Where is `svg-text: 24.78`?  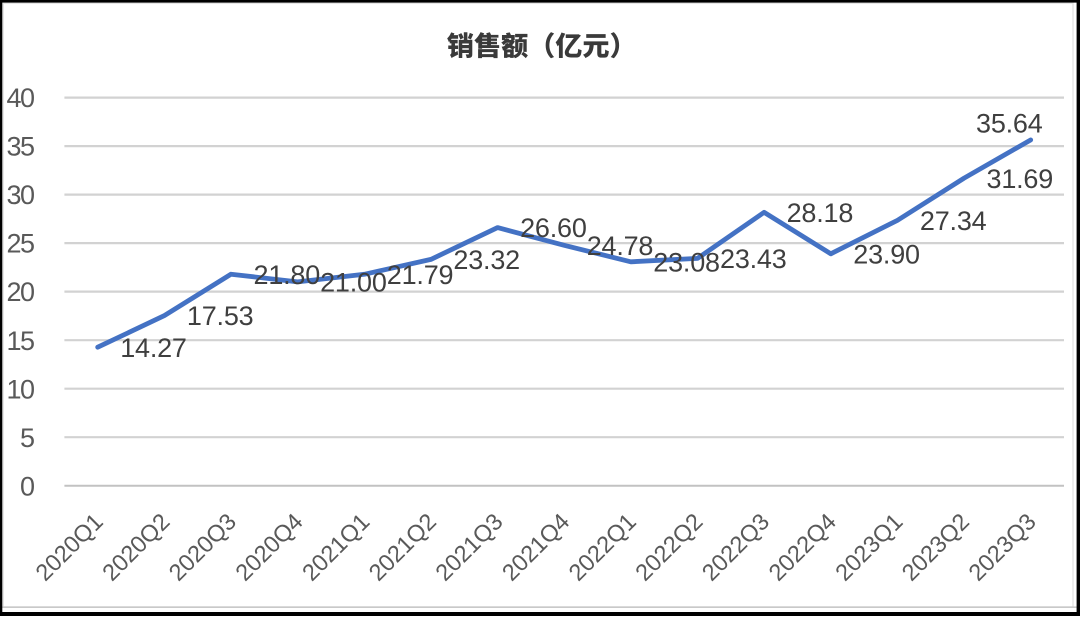 svg-text: 24.78 is located at coordinates (620, 246).